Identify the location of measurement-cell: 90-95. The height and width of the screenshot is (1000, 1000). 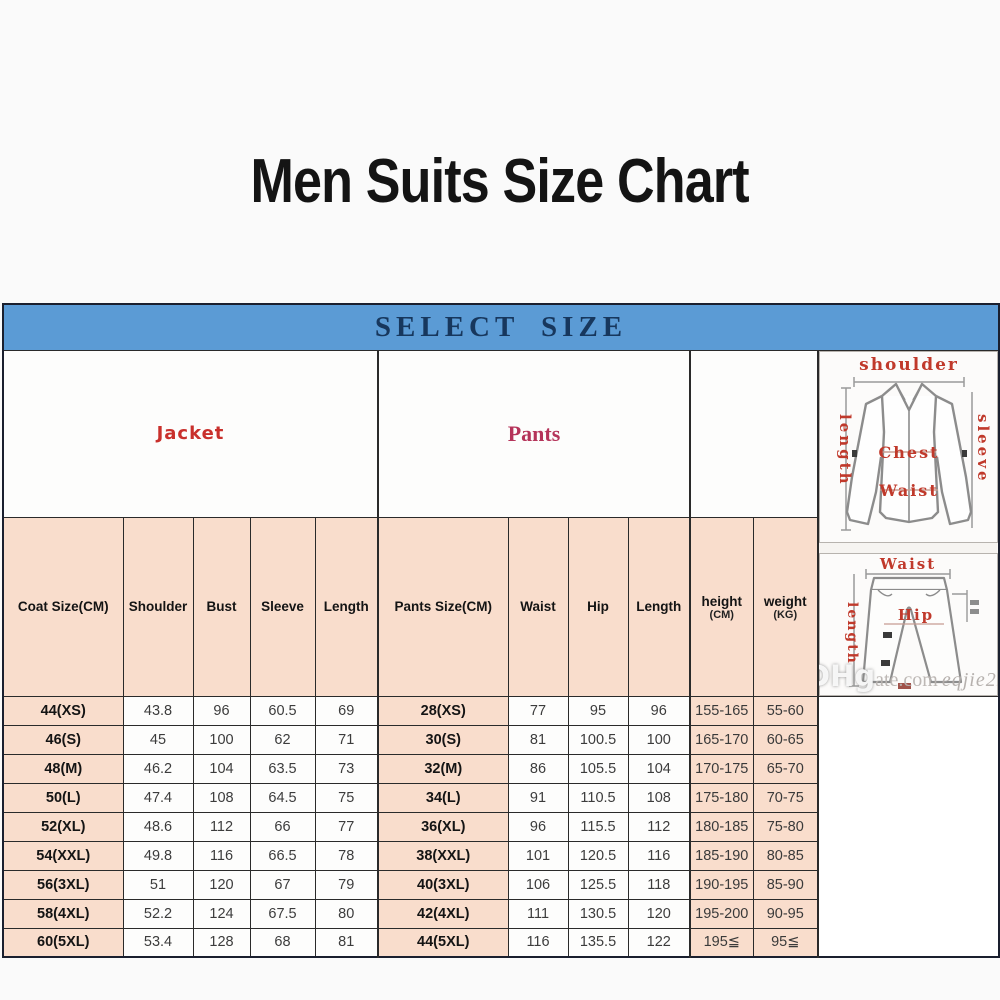
(785, 913).